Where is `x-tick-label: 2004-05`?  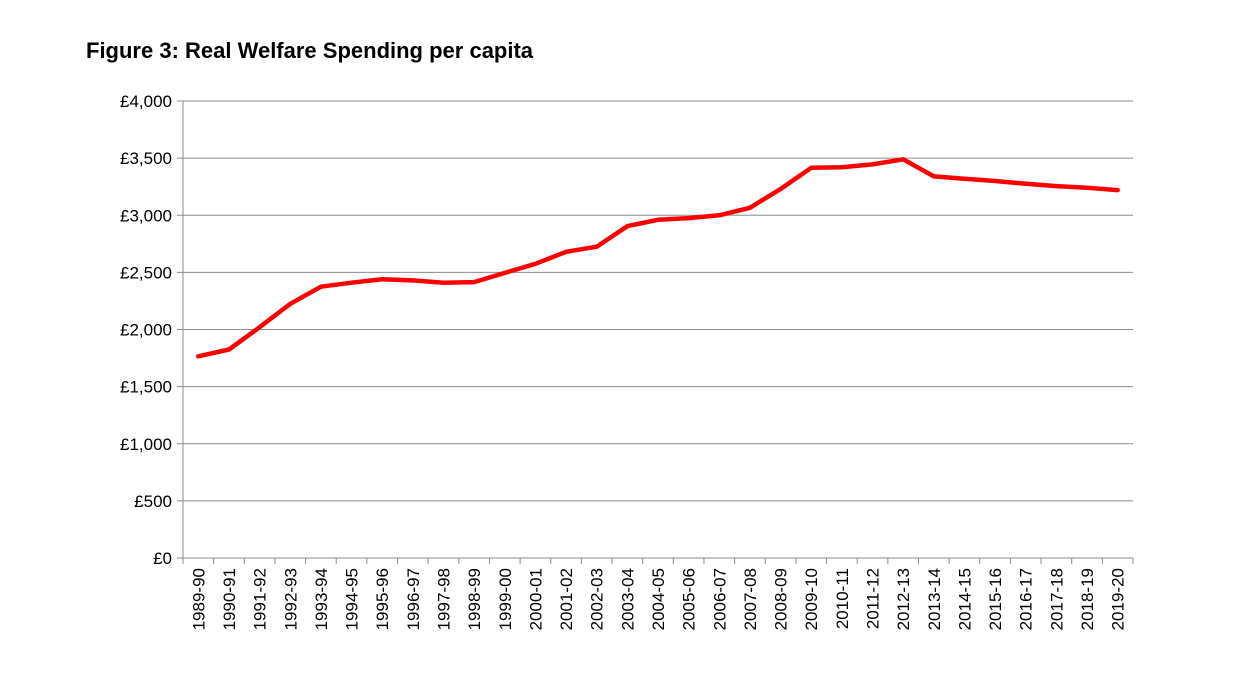 x-tick-label: 2004-05 is located at coordinates (658, 599).